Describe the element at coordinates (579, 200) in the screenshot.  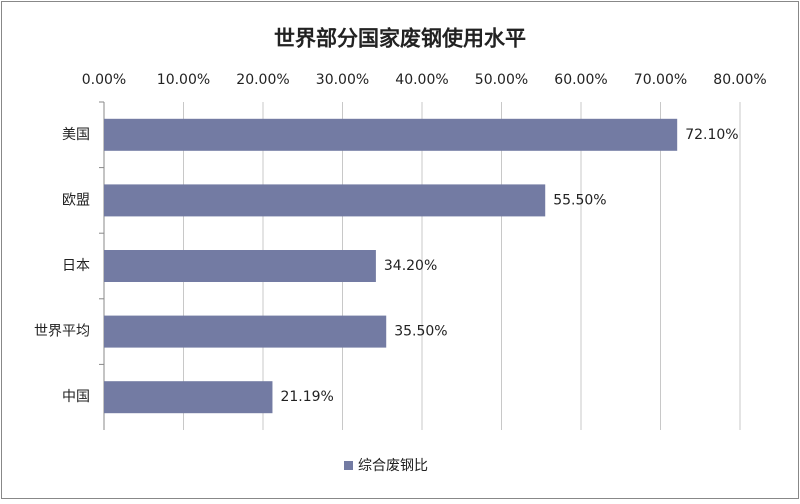
I see `data-label: 55.50%` at that location.